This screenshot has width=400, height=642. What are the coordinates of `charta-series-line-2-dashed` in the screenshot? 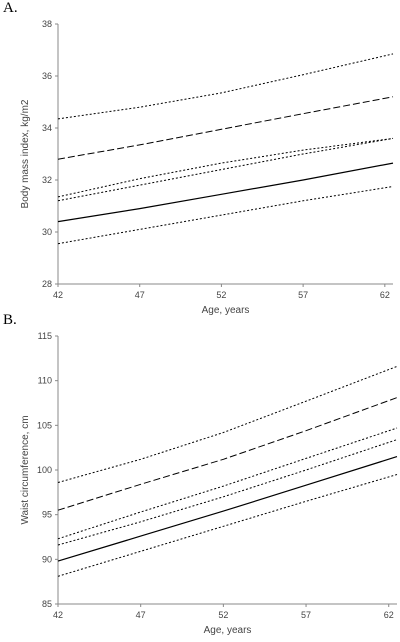 It's located at (225, 128).